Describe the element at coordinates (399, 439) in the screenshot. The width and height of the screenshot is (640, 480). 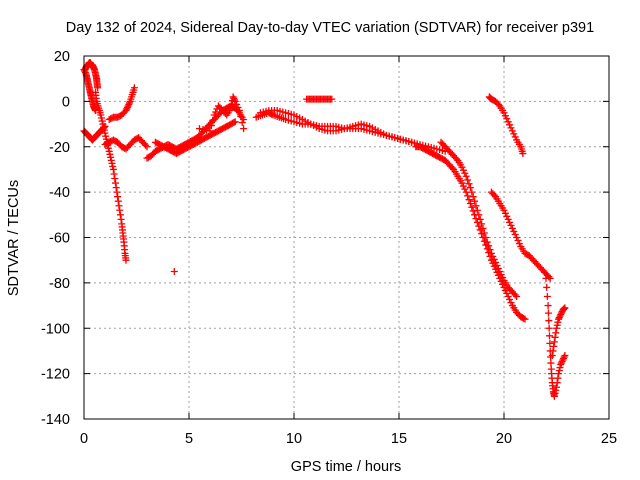
I see `x-tick-label: 15` at that location.